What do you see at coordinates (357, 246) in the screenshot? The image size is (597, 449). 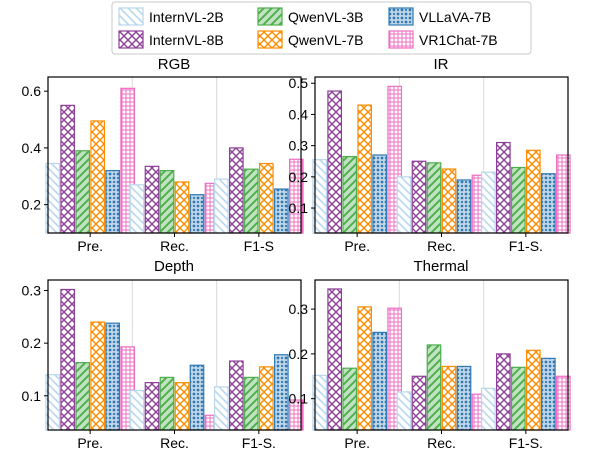 I see `x-tick-label-ir-pre: Pre.` at bounding box center [357, 246].